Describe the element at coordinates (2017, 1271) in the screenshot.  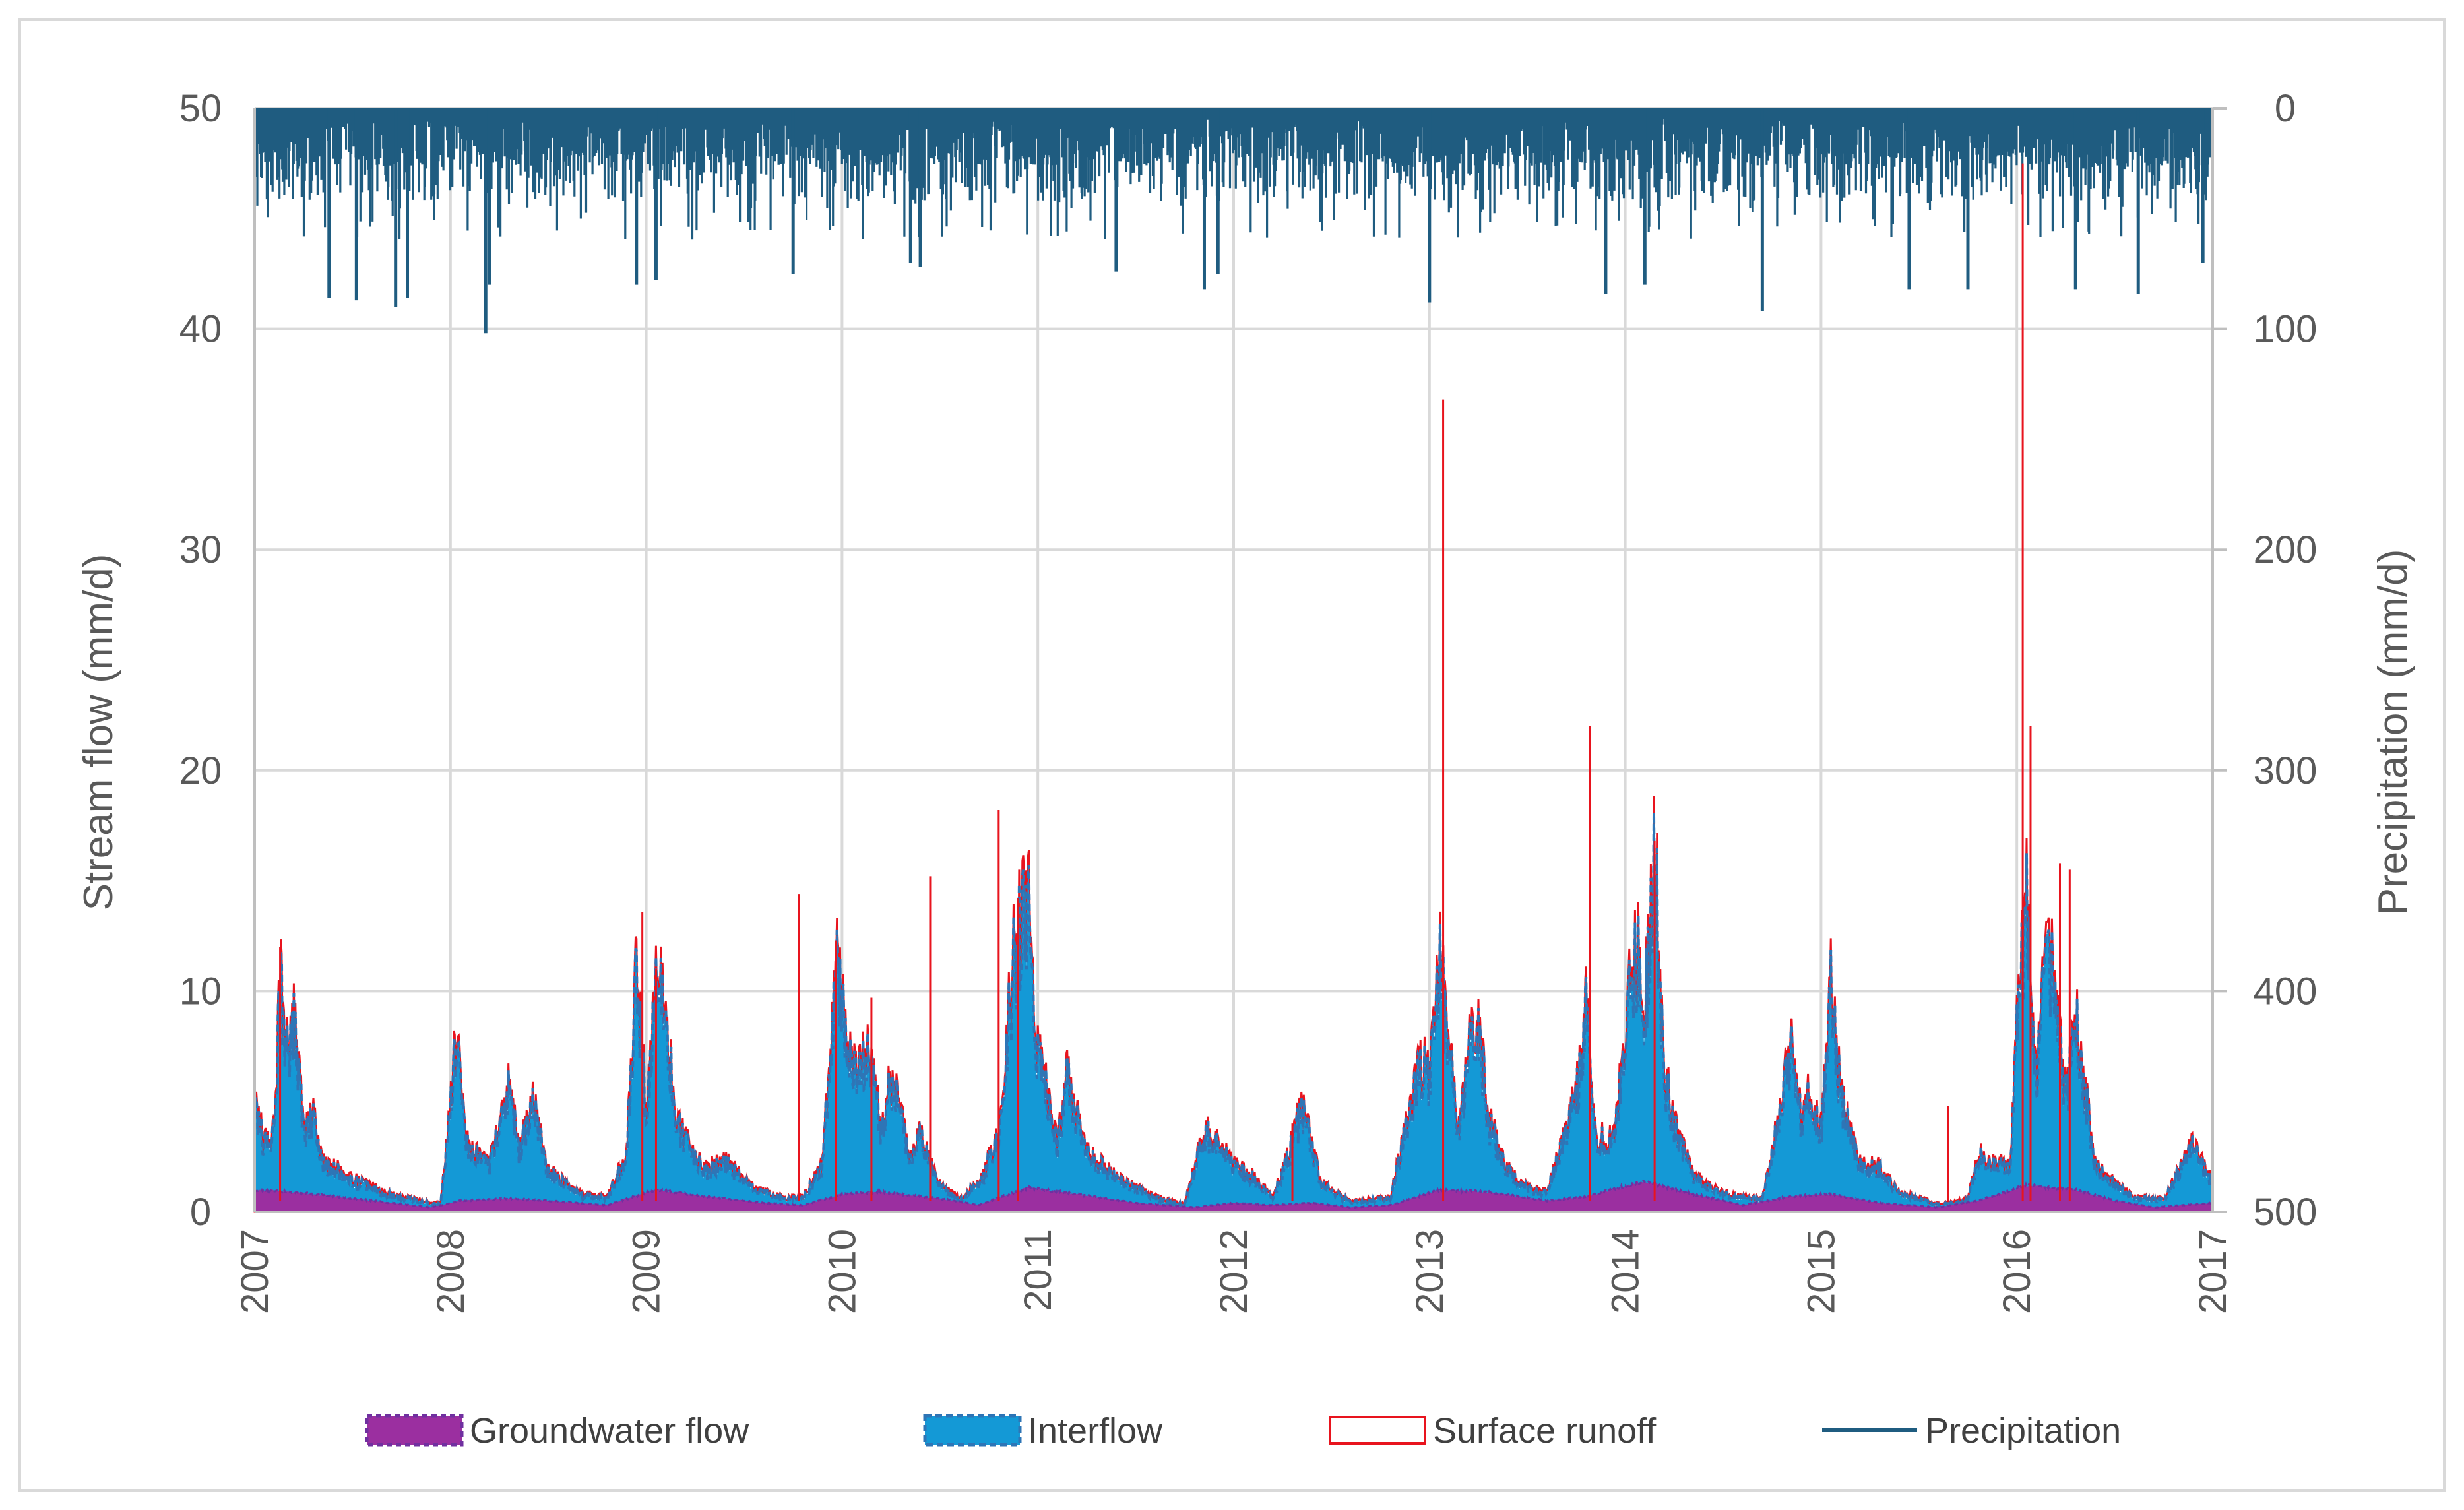
I see `x-tick-label: 2016` at that location.